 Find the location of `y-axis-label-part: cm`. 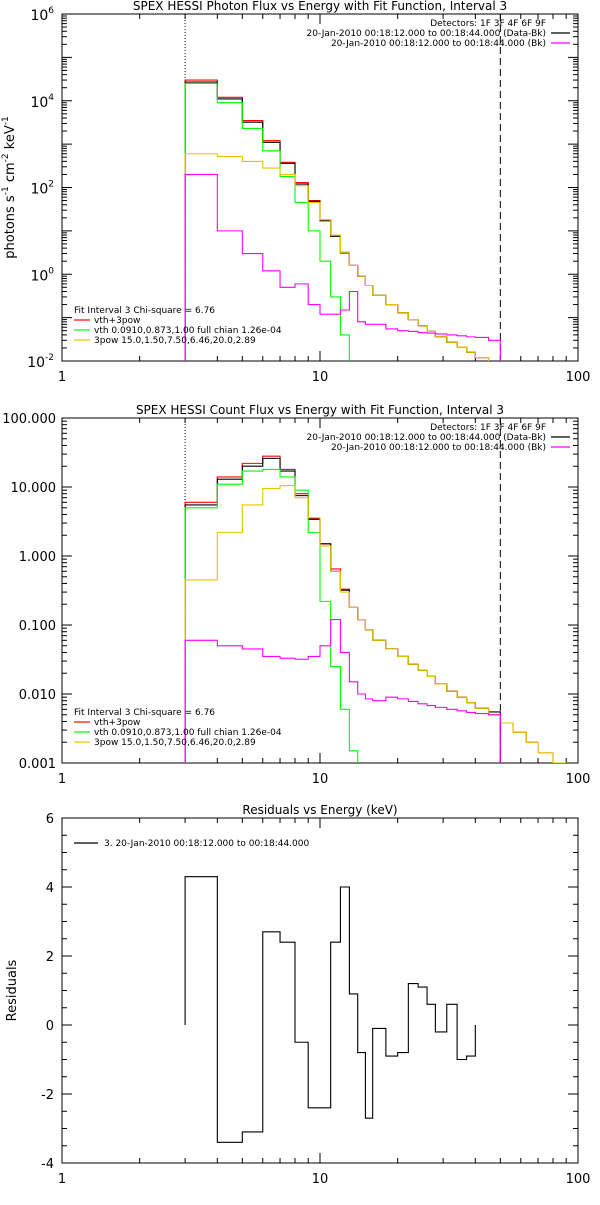

y-axis-label-part: cm is located at coordinates (10, 174).